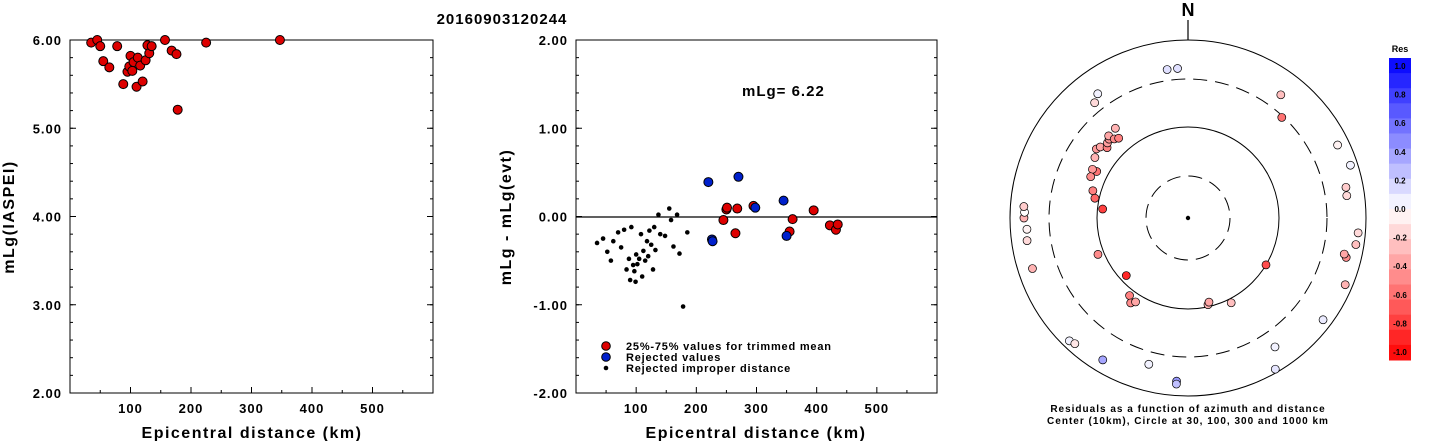 The width and height of the screenshot is (1437, 441). I want to click on middle-points, so click(718, 240).